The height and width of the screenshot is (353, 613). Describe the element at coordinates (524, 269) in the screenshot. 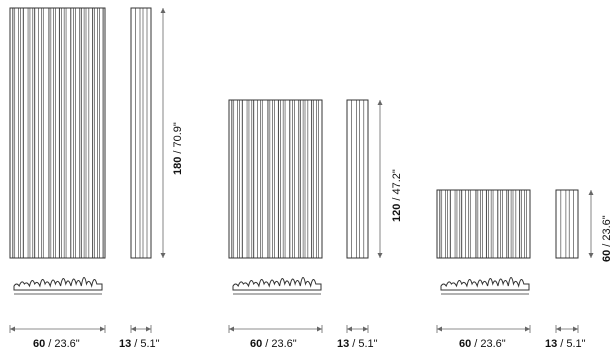

I see `panel-short: 60/ 23.6" 13/ 5.1" 60/ 23.6"` at that location.